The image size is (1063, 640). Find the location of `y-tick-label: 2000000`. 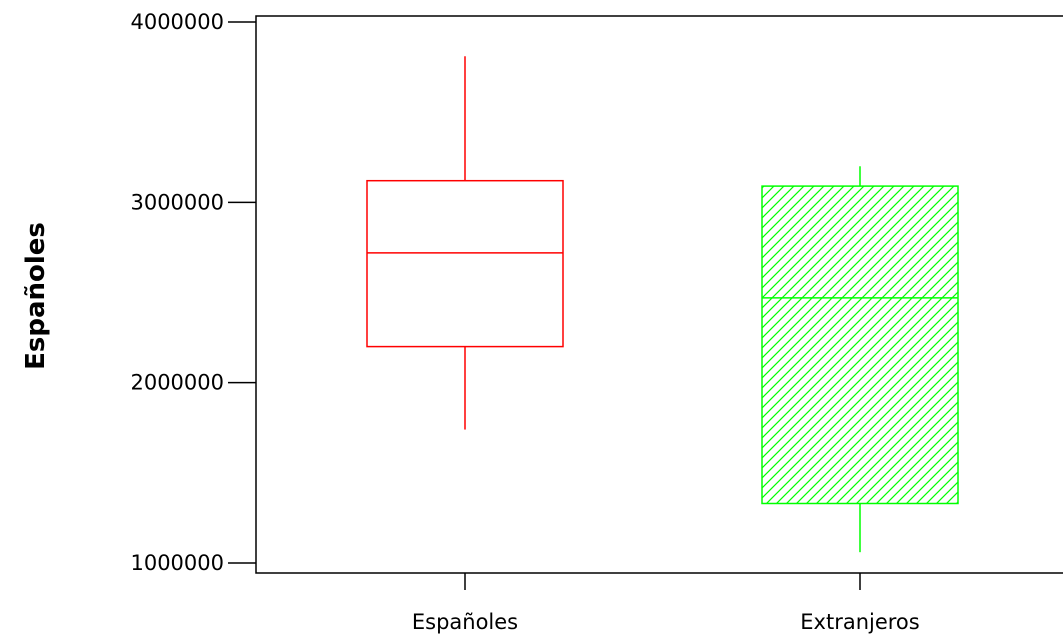

y-tick-label: 2000000 is located at coordinates (177, 383).